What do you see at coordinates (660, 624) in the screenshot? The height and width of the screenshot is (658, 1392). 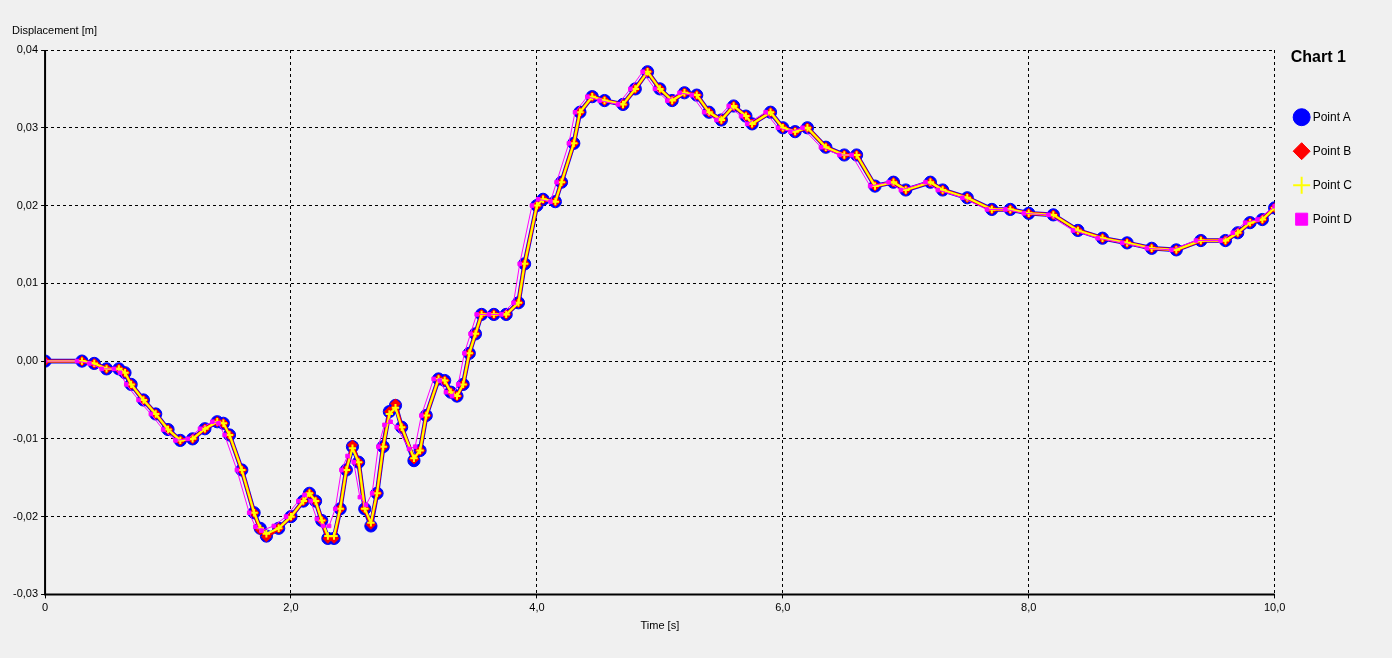 I see `x-axis-title: Time [s]` at bounding box center [660, 624].